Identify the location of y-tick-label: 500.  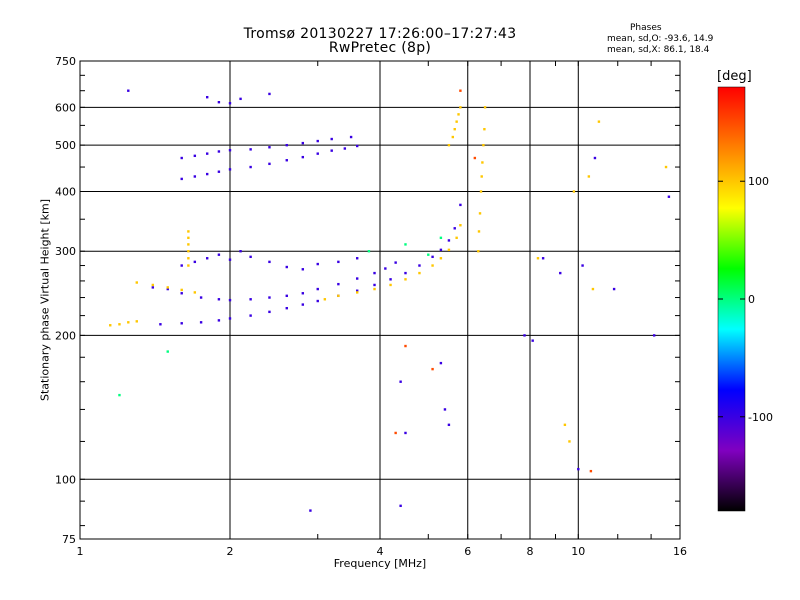
(65, 145).